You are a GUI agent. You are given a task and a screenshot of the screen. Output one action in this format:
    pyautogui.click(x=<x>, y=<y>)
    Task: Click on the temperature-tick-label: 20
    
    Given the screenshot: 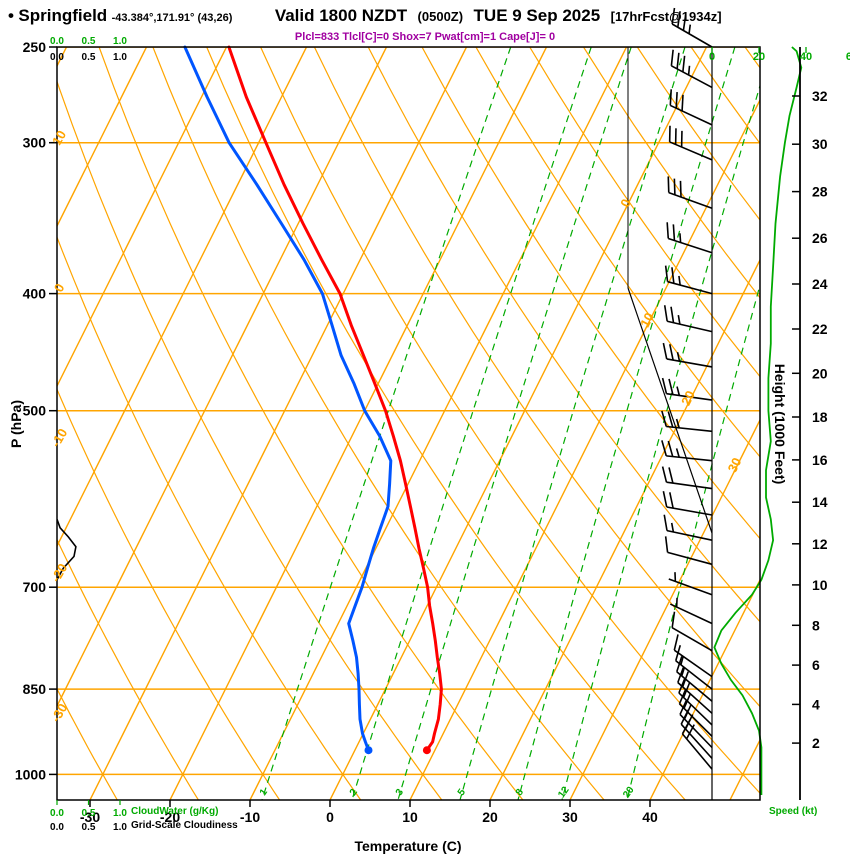 What is the action you would take?
    pyautogui.click(x=490, y=817)
    